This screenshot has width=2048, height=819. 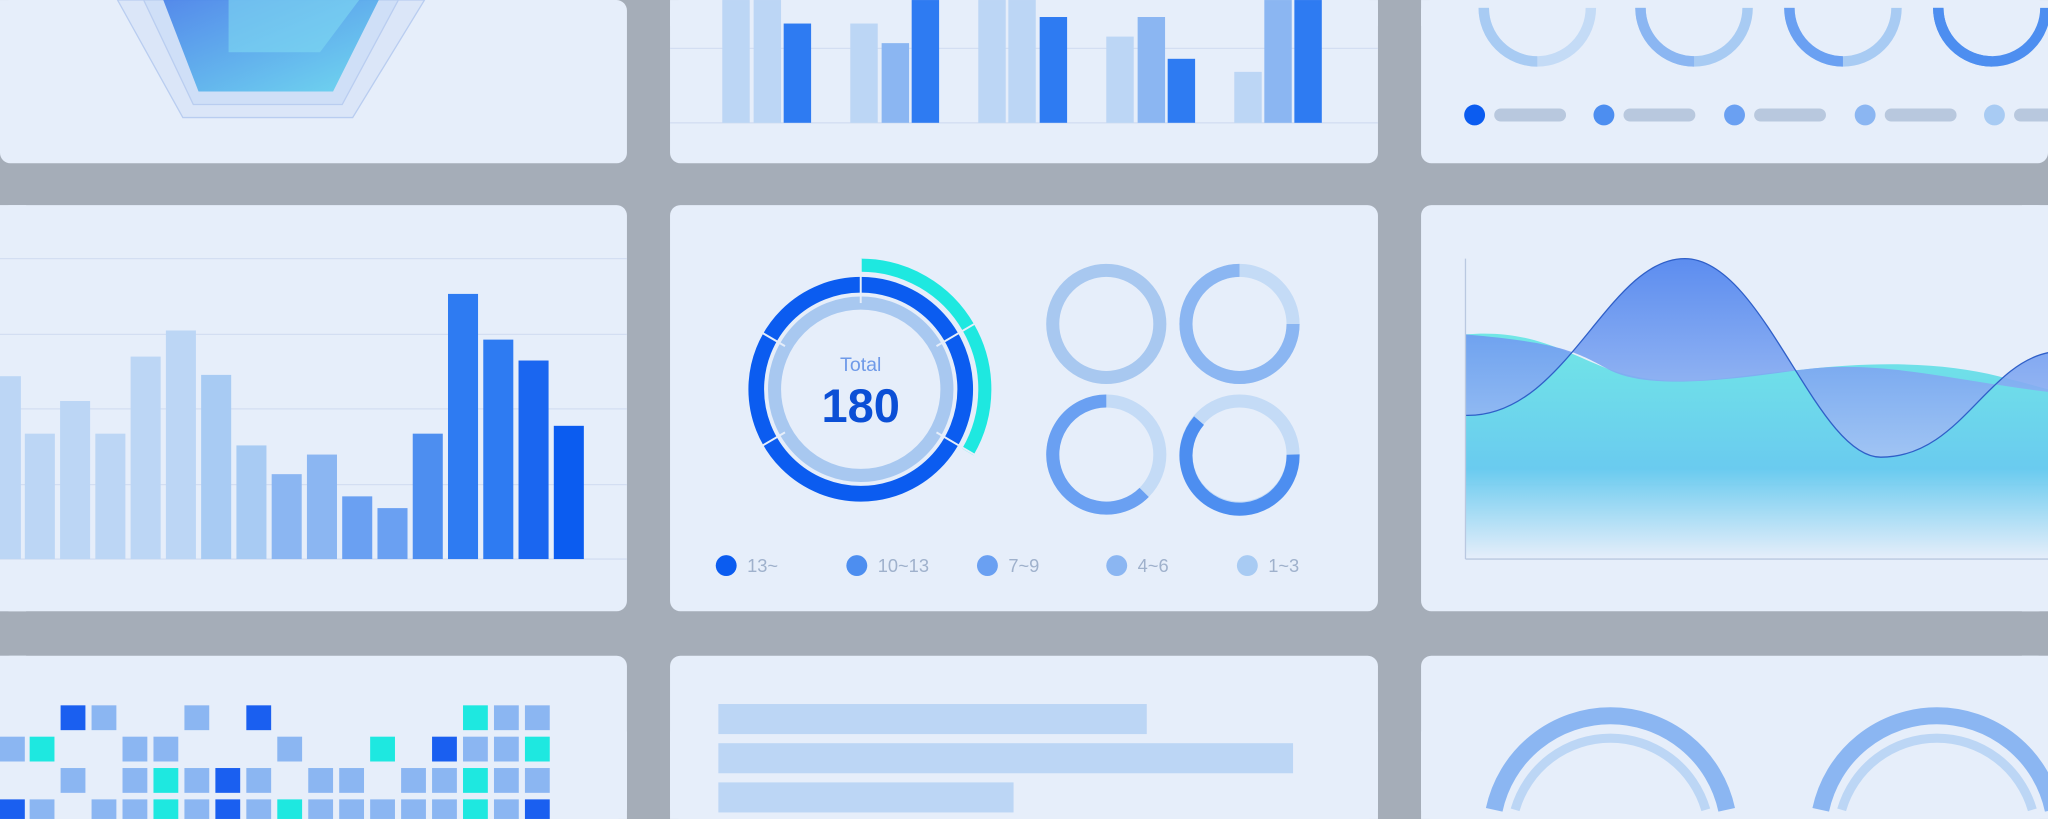 I want to click on legend-label: 7~9, so click(x=1023, y=565).